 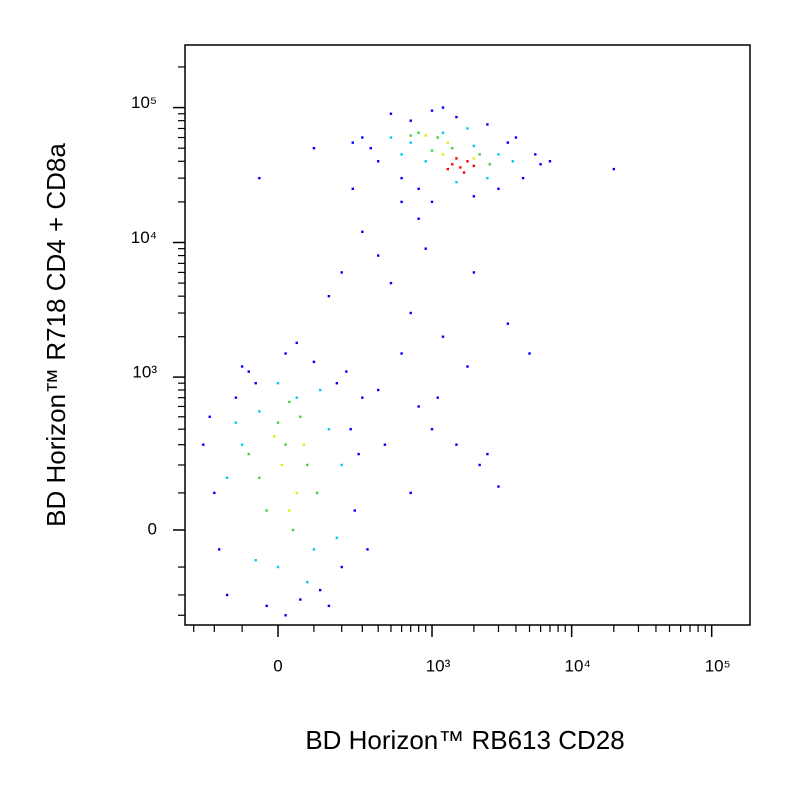 What do you see at coordinates (277, 665) in the screenshot?
I see `x-tick-label: 0` at bounding box center [277, 665].